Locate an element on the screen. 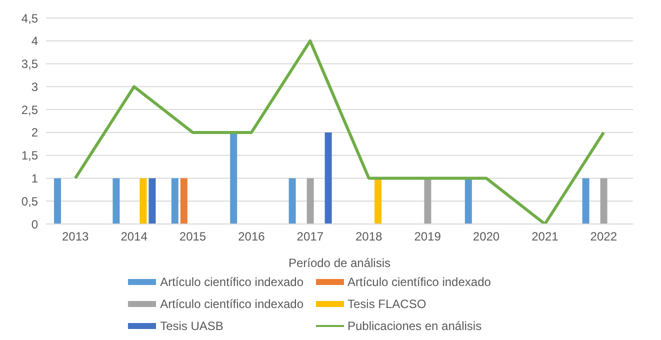 The image size is (661, 340). y-tick-label: 0 is located at coordinates (34, 224).